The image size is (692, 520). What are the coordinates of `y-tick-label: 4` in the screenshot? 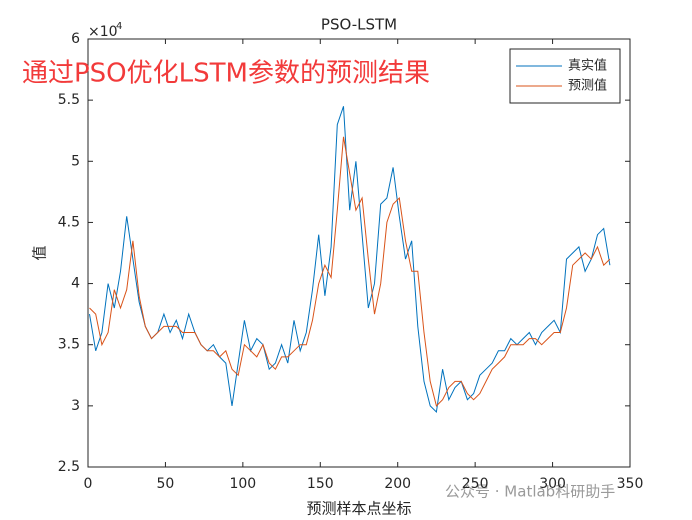 It's located at (75, 284).